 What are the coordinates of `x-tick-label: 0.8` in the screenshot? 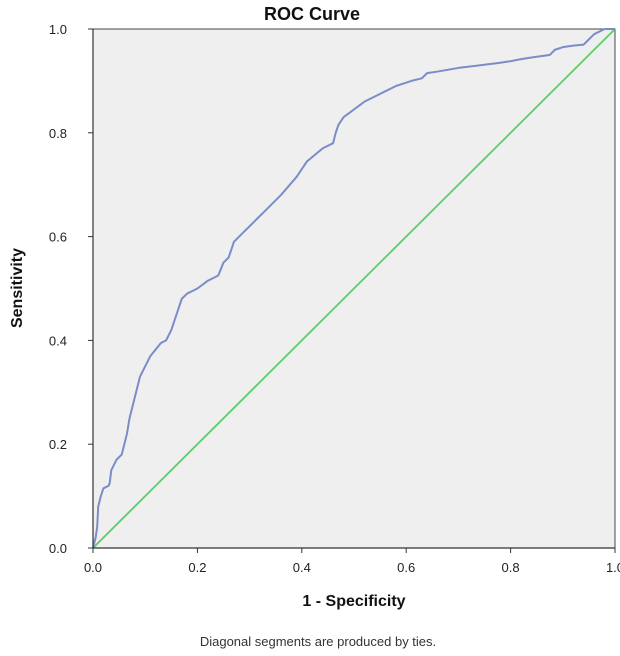 It's located at (511, 567).